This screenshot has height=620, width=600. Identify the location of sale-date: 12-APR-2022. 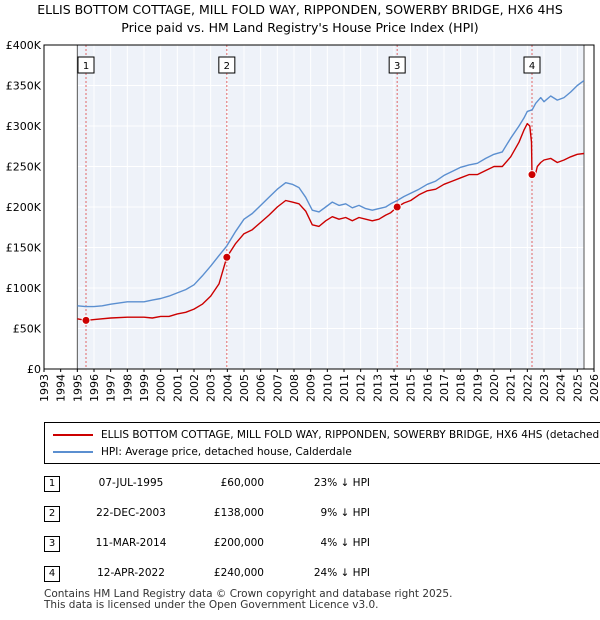
(131, 573).